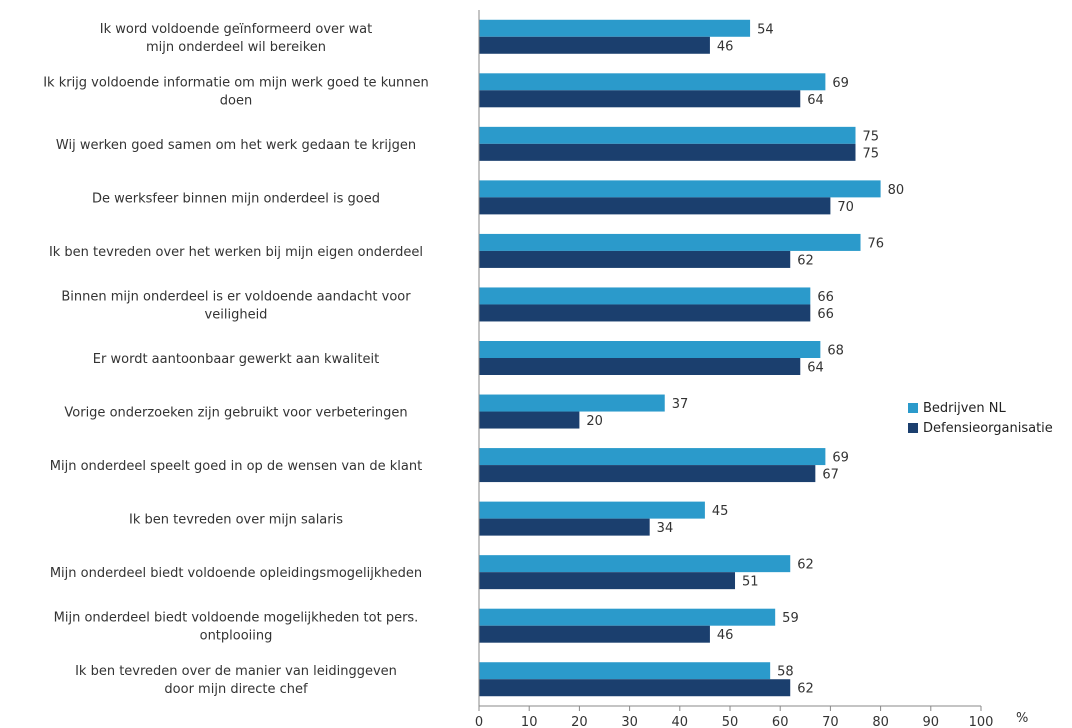 The height and width of the screenshot is (728, 1072). Describe the element at coordinates (780, 721) in the screenshot. I see `x-tick-label-60: 60` at that location.